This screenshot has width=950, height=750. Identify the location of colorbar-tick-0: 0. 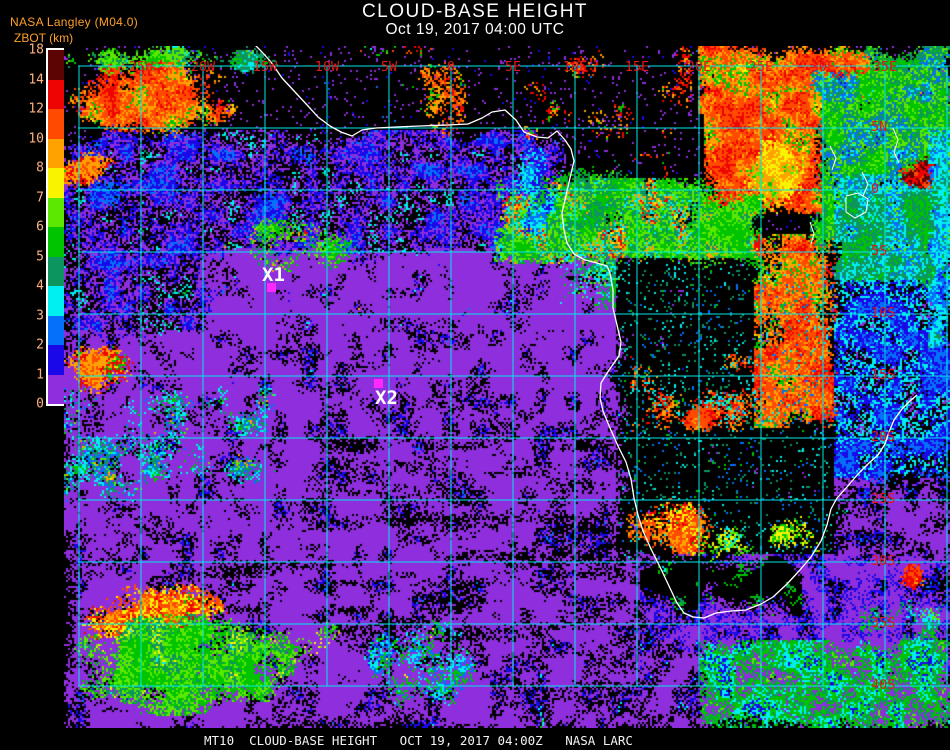
(40, 404).